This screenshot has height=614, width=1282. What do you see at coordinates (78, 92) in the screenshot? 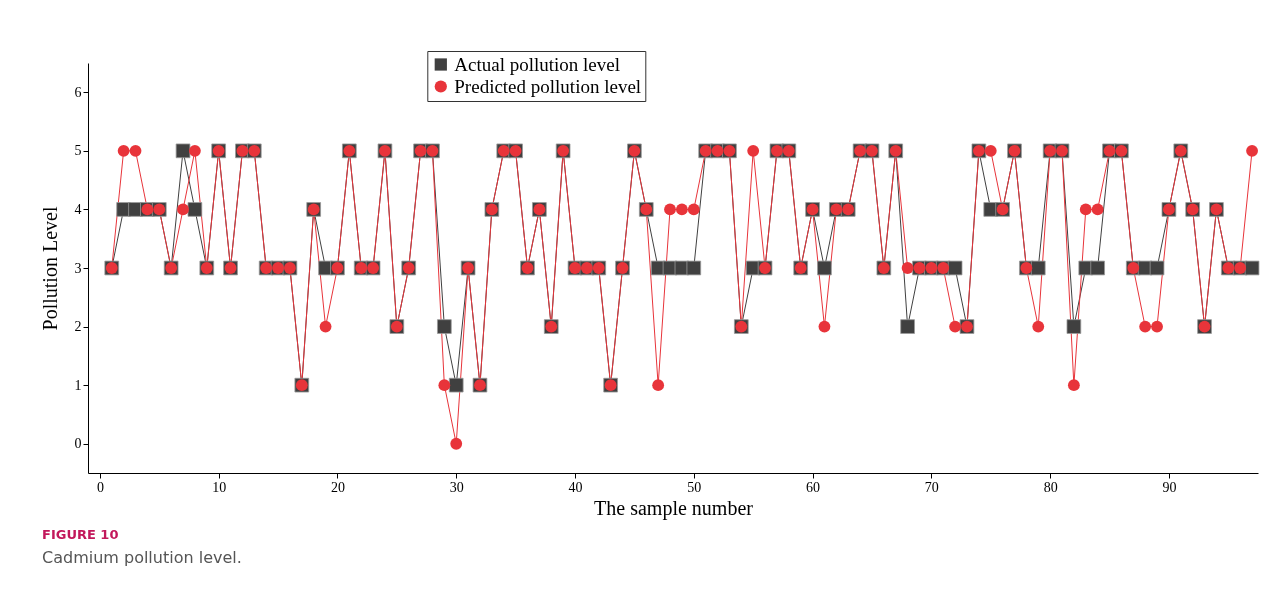
I see `y-tick-label: 6` at bounding box center [78, 92].